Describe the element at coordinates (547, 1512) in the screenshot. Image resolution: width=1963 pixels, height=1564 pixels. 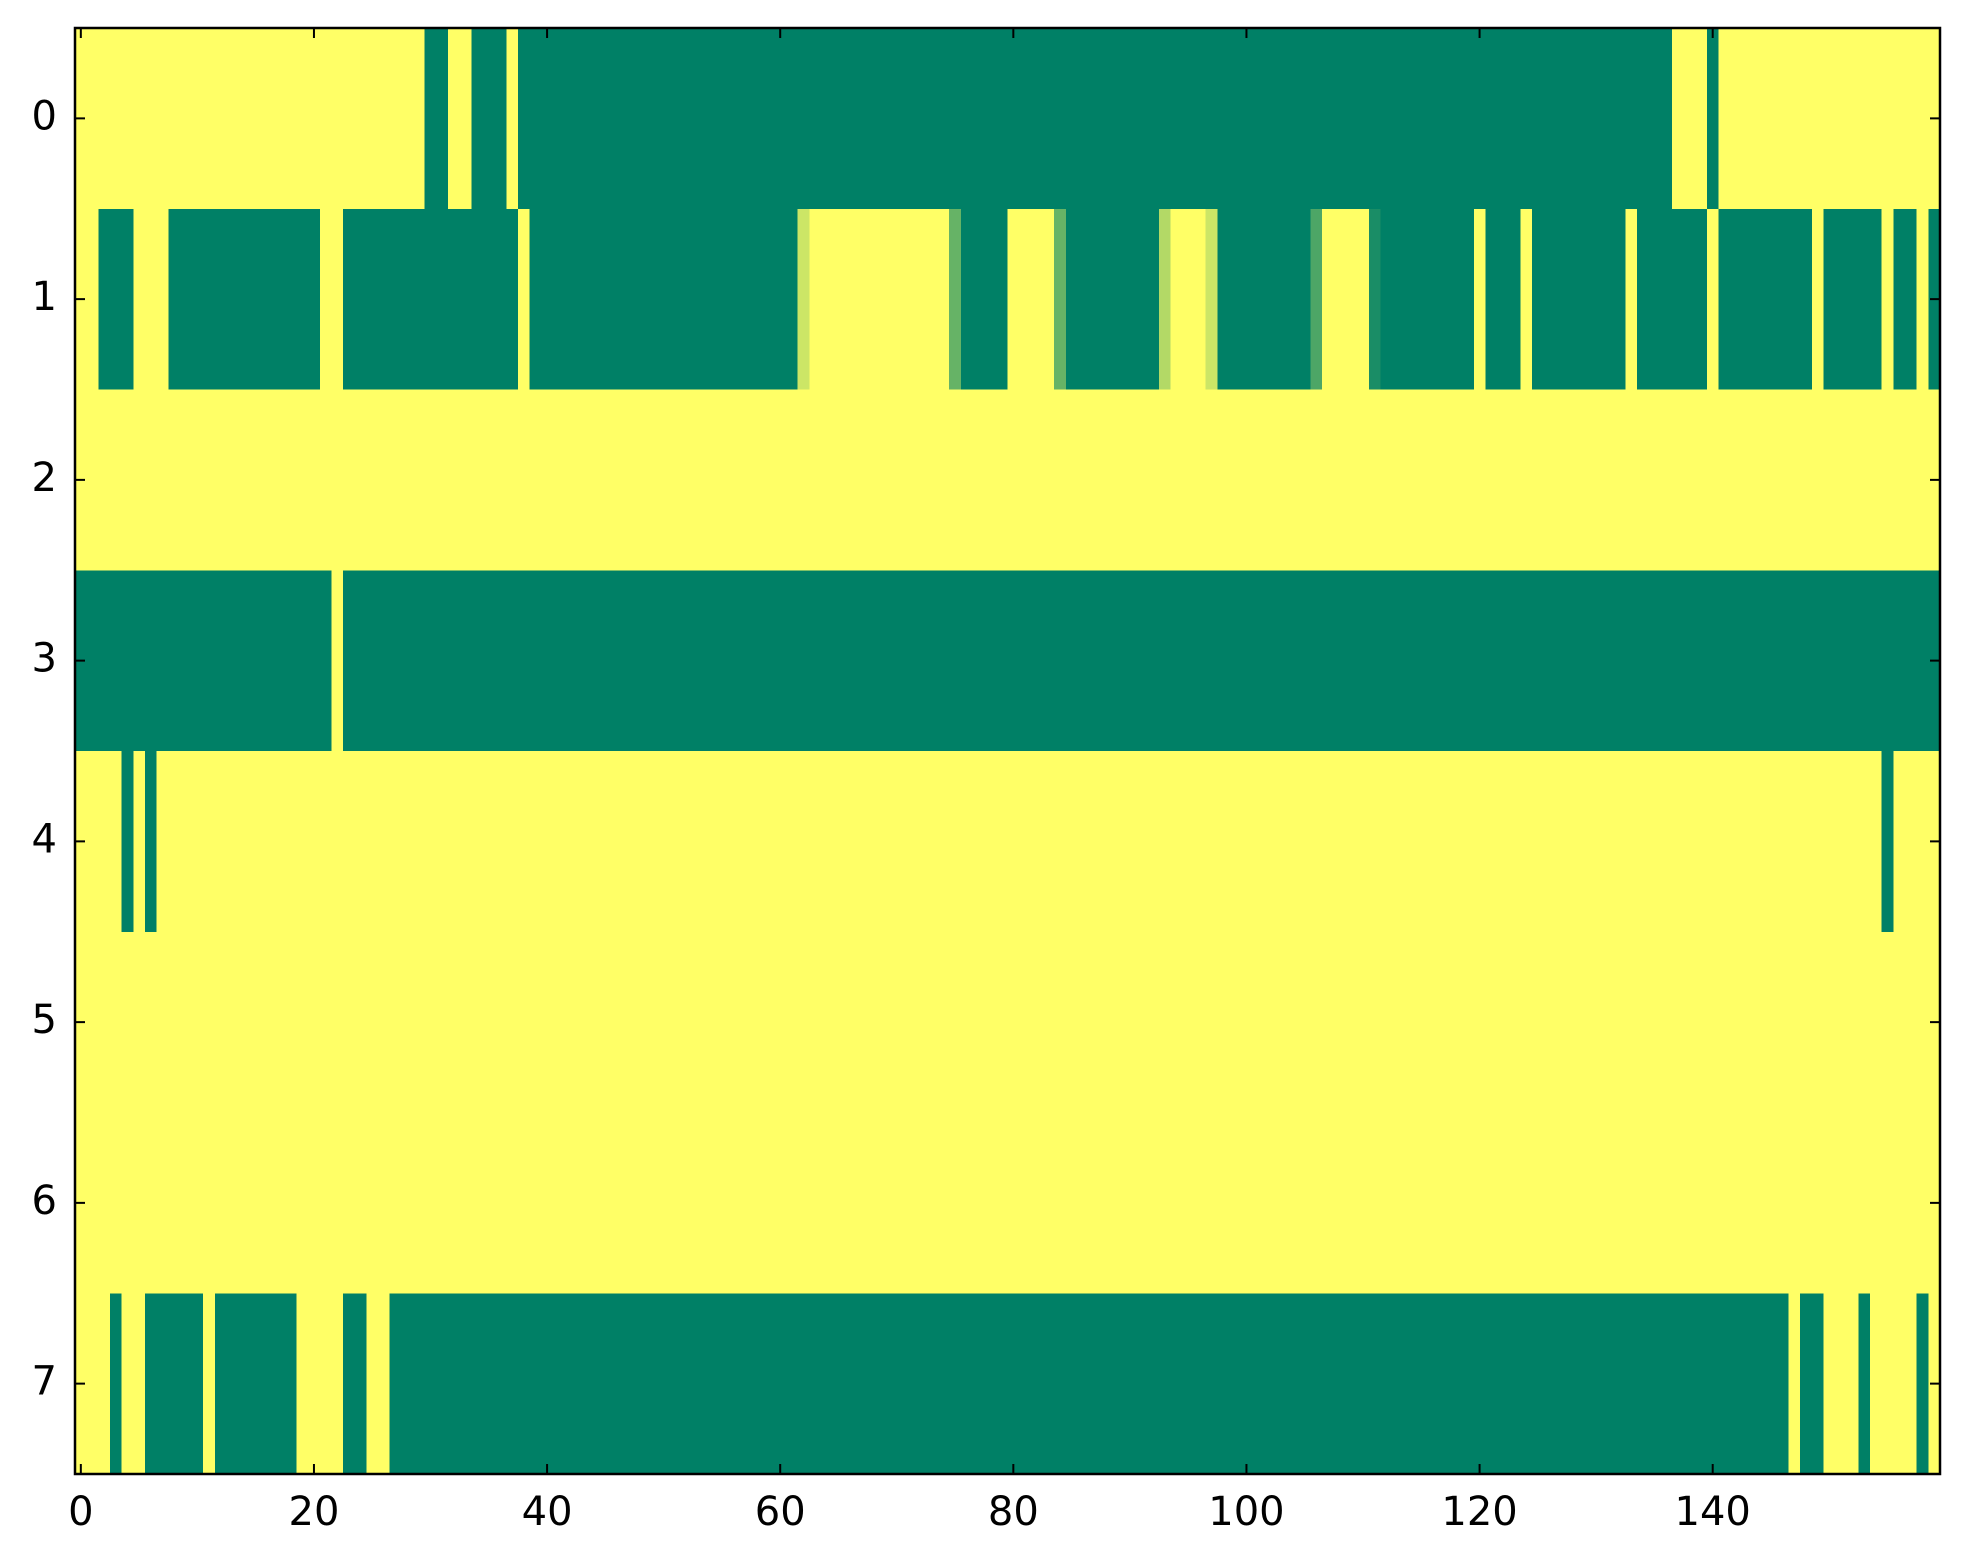
I see `x-tick-label: 40` at that location.